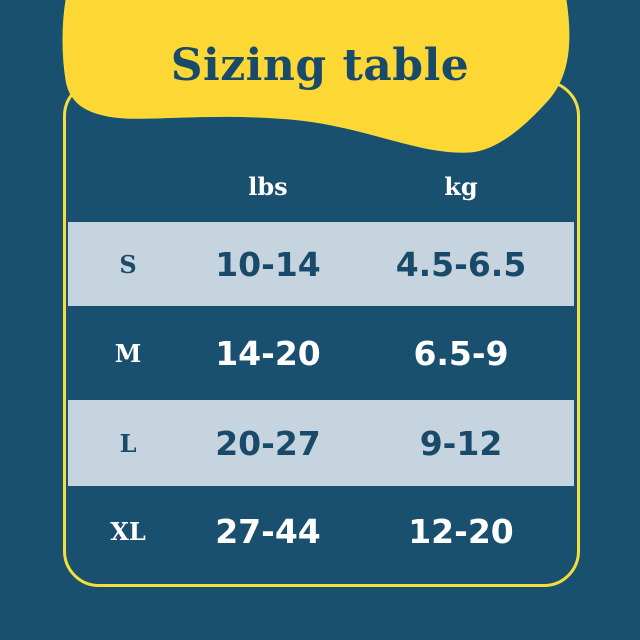 This screenshot has width=640, height=640. I want to click on header-kg: kg, so click(461, 186).